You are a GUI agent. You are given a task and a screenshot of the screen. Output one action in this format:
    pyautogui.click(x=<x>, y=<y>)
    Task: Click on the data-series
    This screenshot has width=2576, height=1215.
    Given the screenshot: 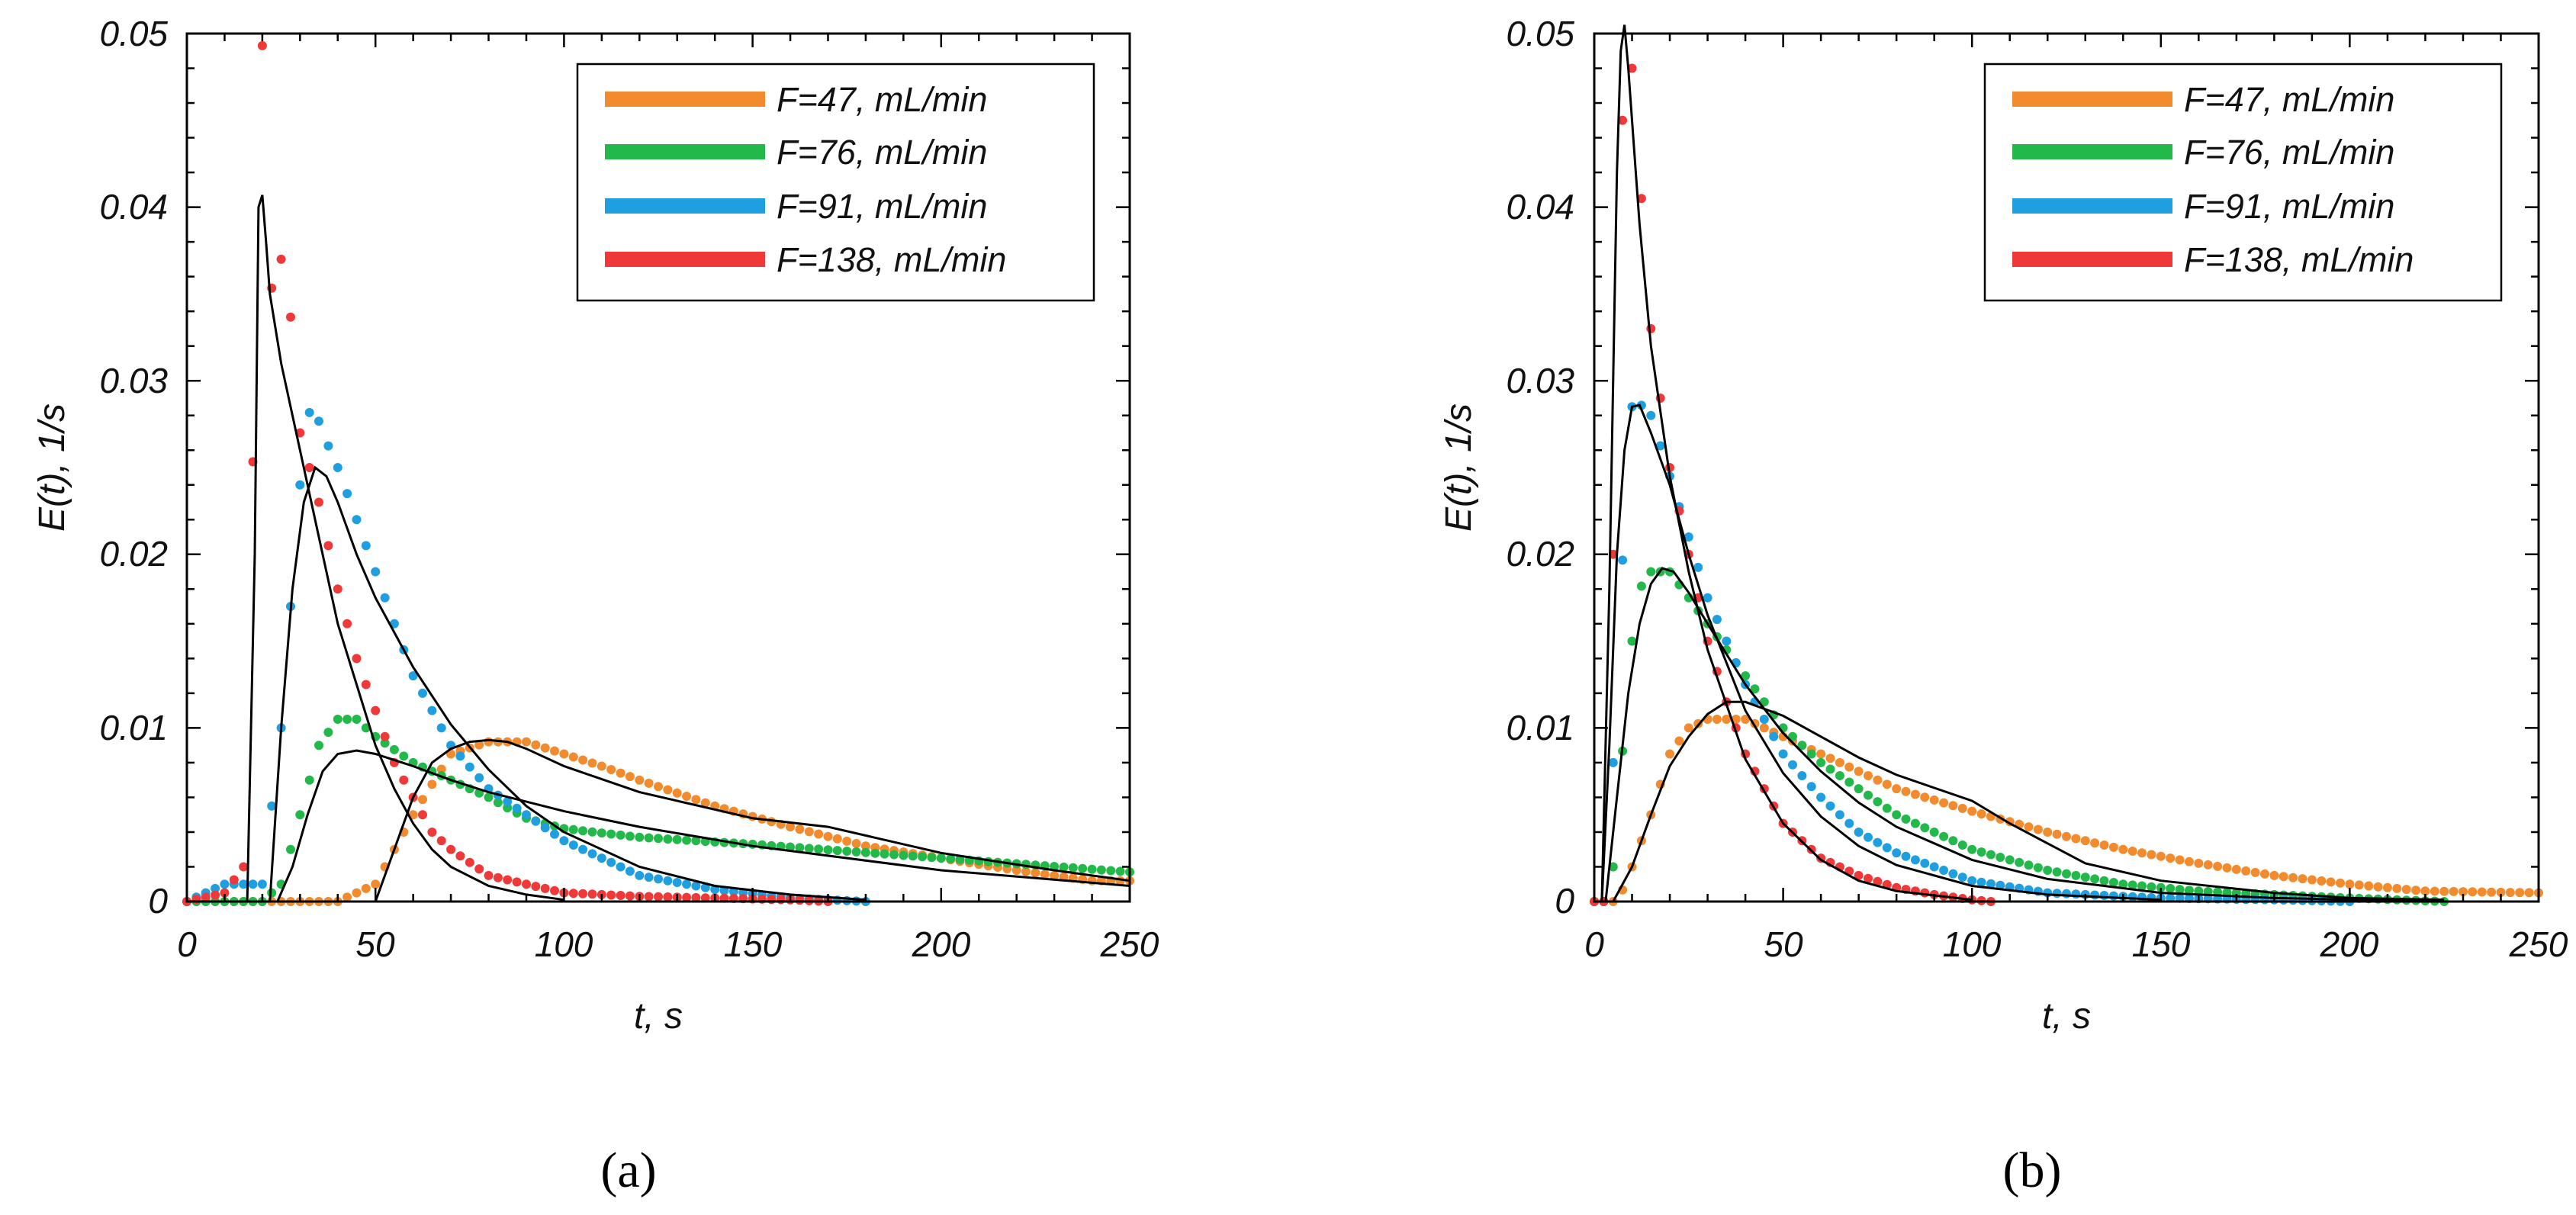 What is the action you would take?
    pyautogui.click(x=1972, y=653)
    